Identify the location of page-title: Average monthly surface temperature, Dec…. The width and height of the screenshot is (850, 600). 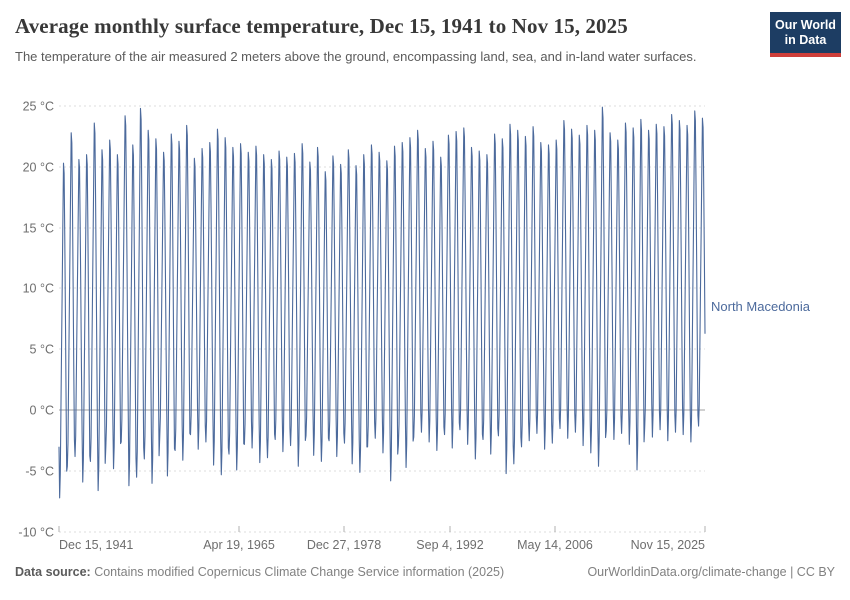
(321, 26).